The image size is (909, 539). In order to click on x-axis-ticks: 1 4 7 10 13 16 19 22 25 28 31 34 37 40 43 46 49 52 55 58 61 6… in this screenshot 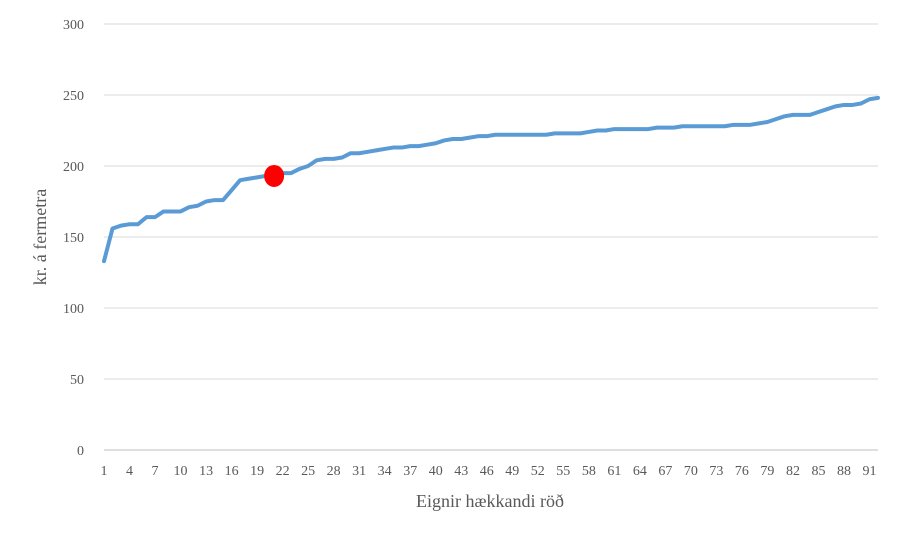, I will do `click(489, 471)`.